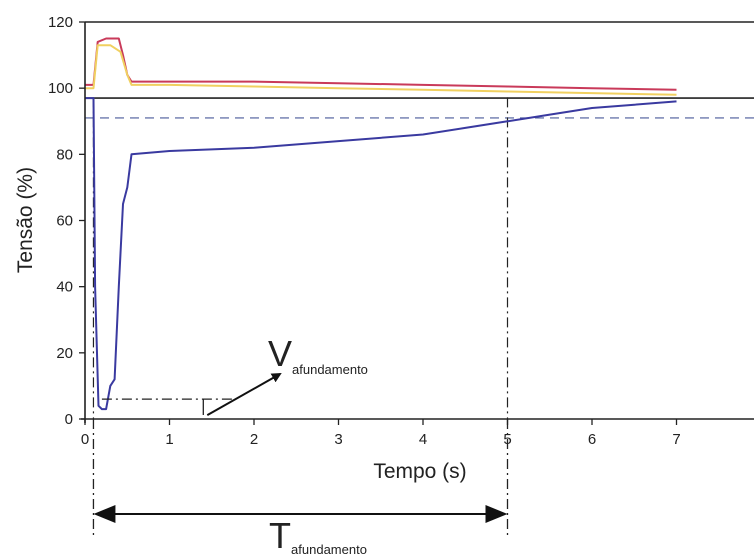 This screenshot has height=559, width=754. I want to click on t-sag-label-main: T, so click(280, 535).